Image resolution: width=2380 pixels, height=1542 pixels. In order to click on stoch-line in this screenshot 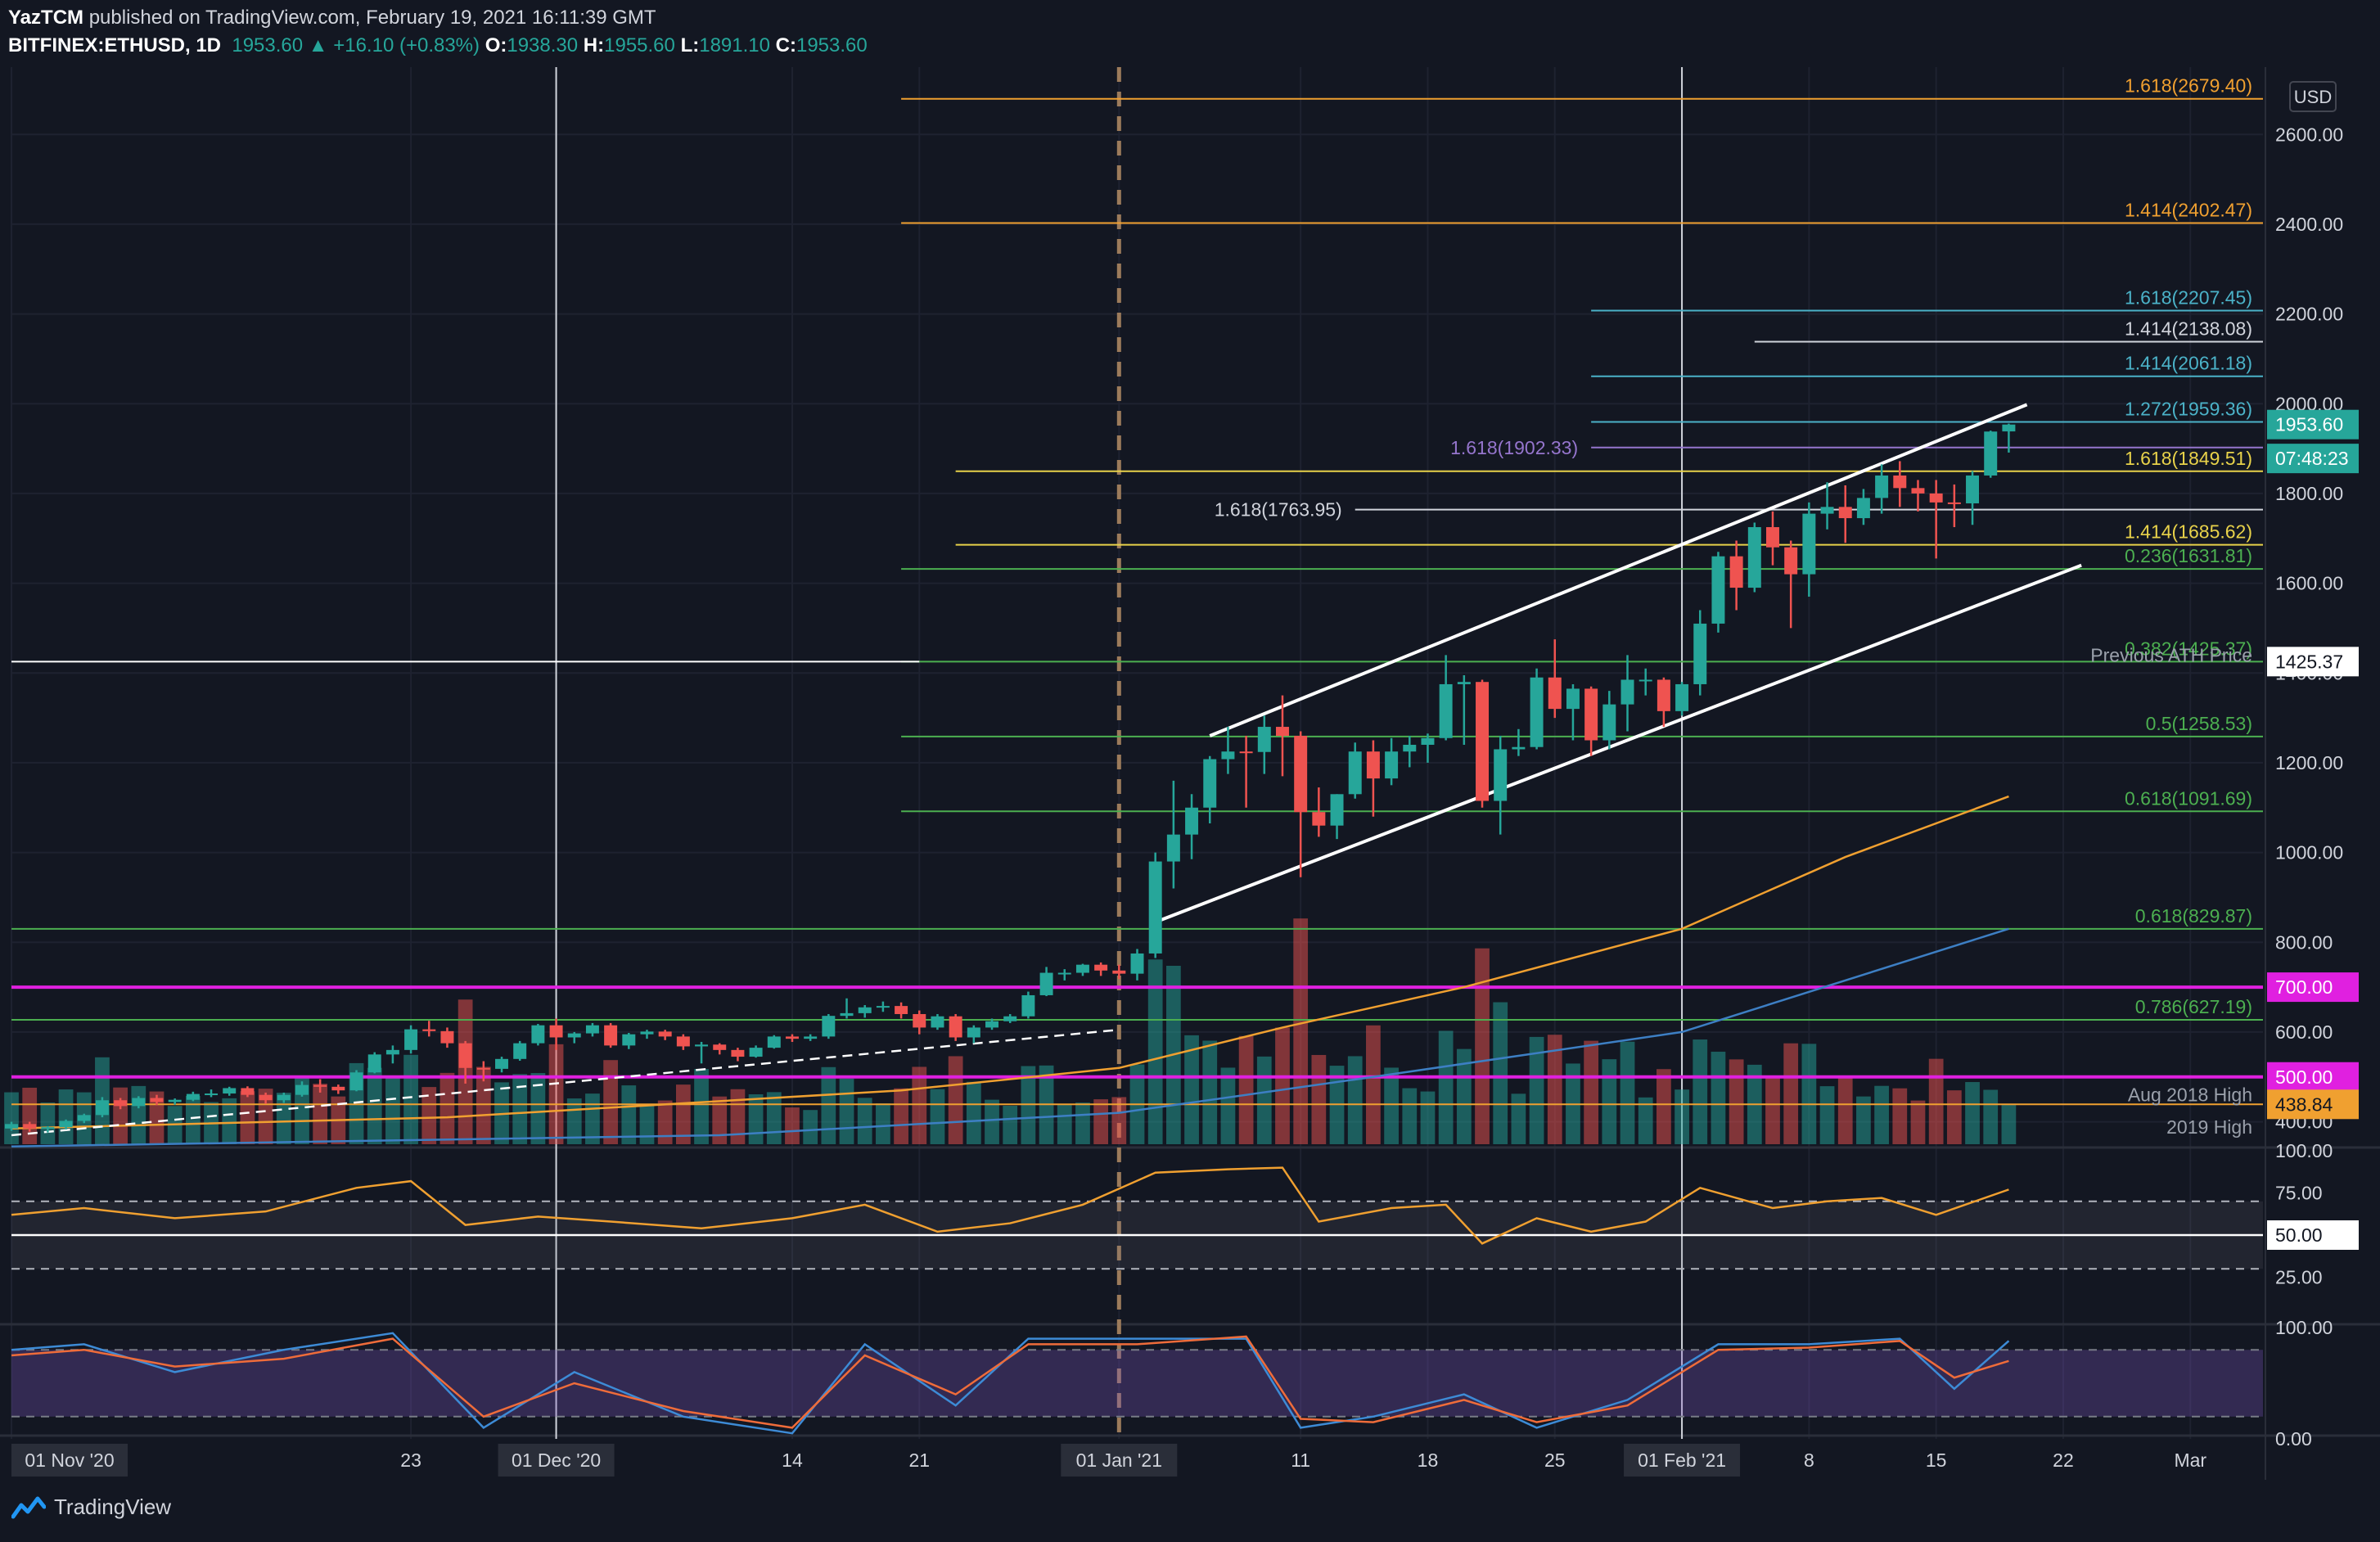, I will do `click(1010, 1382)`.